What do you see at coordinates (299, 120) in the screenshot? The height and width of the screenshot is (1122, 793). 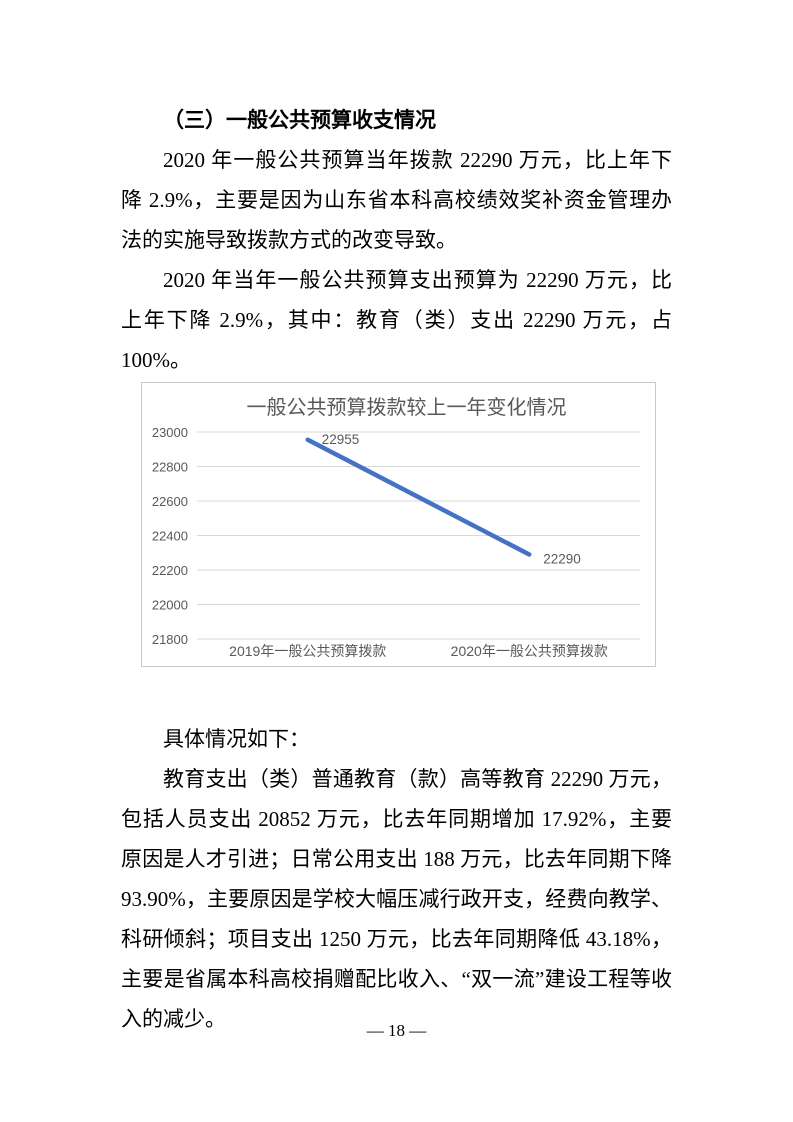 I see `section-heading: （三）一般公共预算收支情况` at bounding box center [299, 120].